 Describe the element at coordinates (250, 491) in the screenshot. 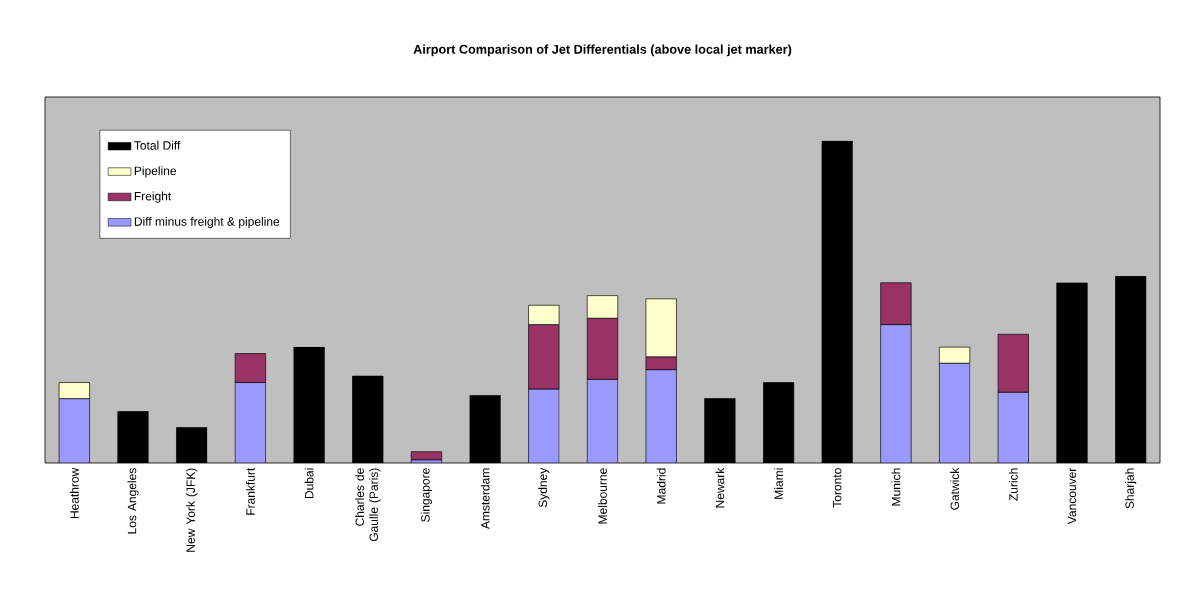

I see `x-tick-label: Frankfurt` at that location.